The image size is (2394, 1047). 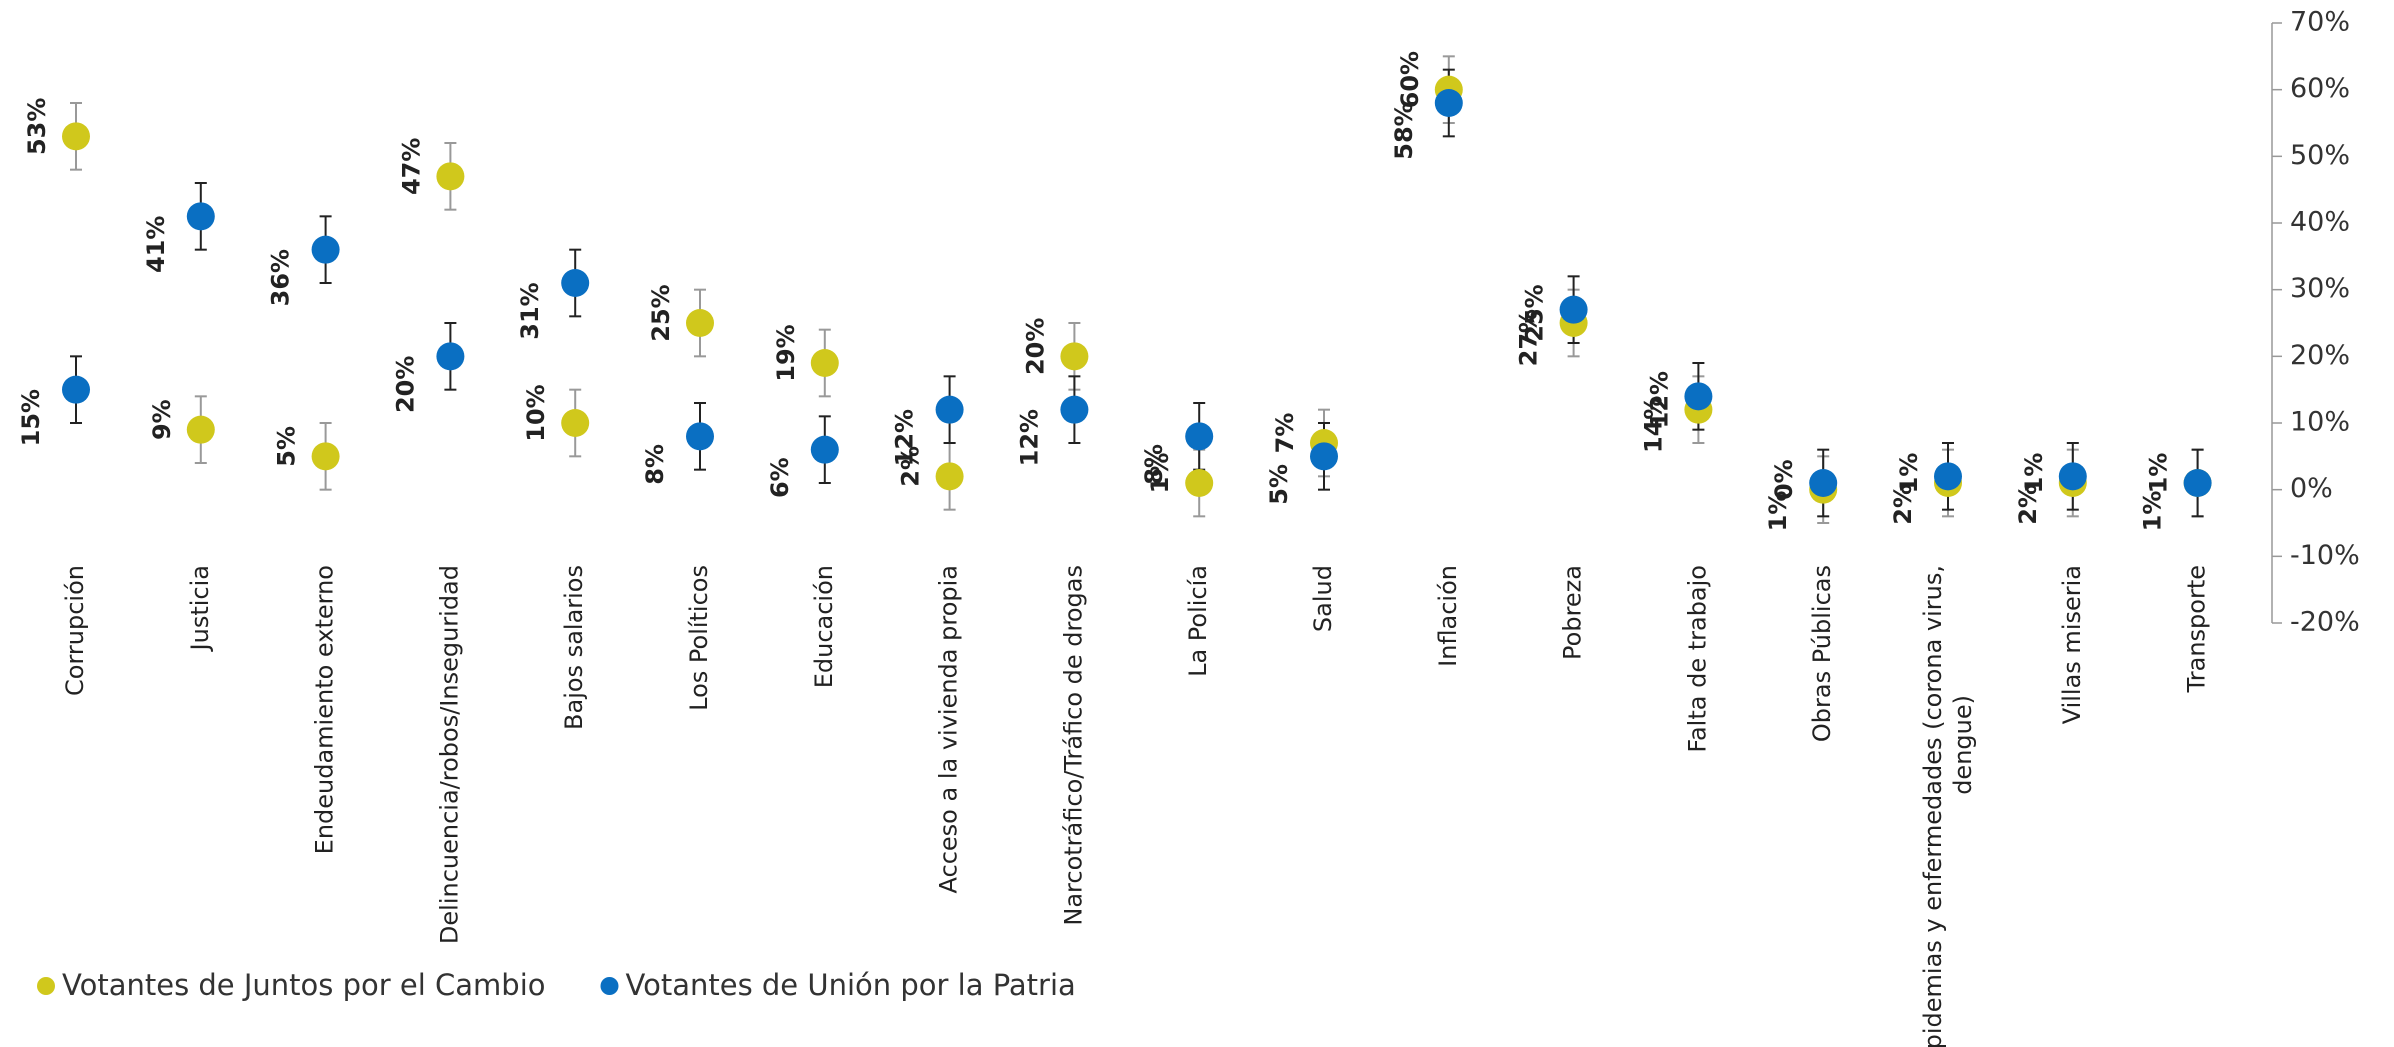 I want to click on value-label: 19%, so click(x=786, y=352).